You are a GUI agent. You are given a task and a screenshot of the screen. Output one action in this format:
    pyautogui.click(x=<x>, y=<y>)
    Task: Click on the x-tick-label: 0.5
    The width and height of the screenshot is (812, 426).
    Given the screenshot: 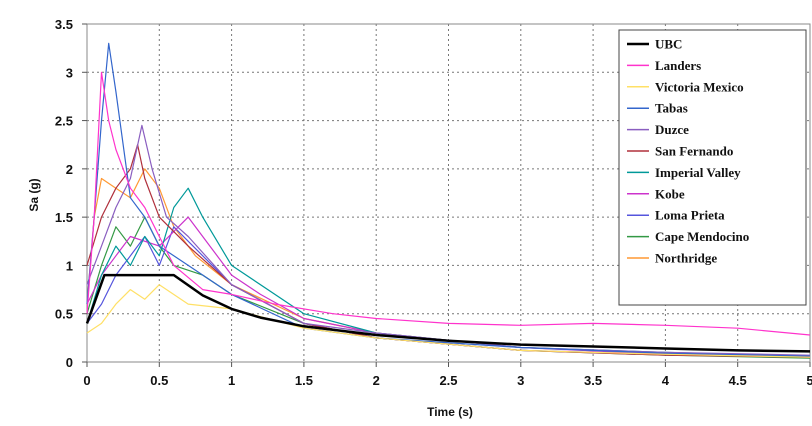 What is the action you would take?
    pyautogui.click(x=159, y=380)
    